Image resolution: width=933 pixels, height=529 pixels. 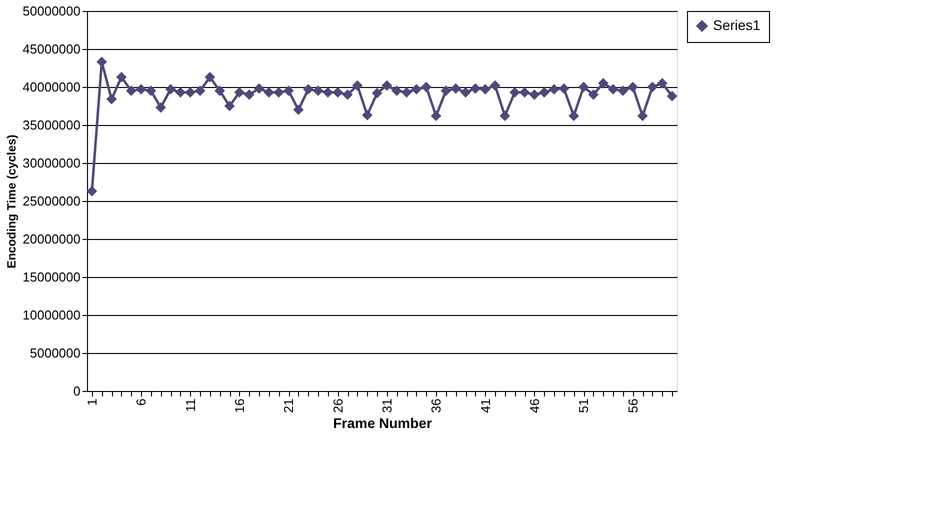 I want to click on x-tick-label: 11, so click(x=190, y=405).